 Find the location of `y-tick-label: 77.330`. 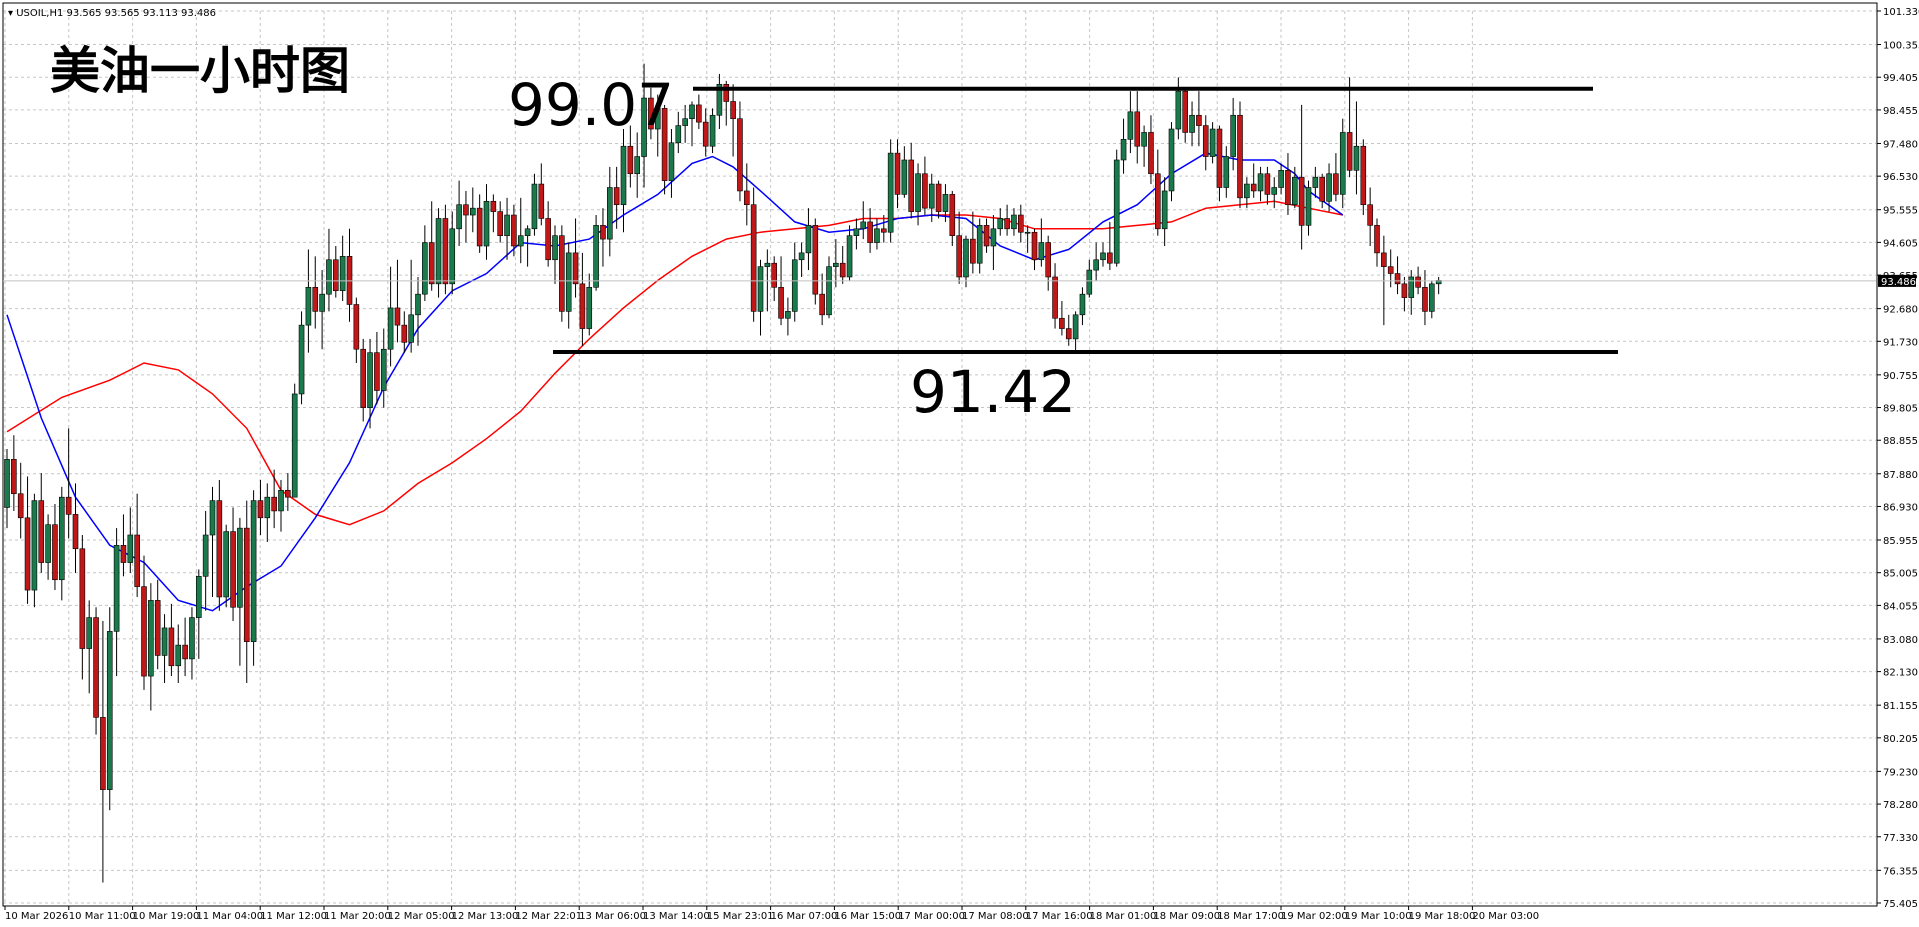

y-tick-label: 77.330 is located at coordinates (1900, 838).